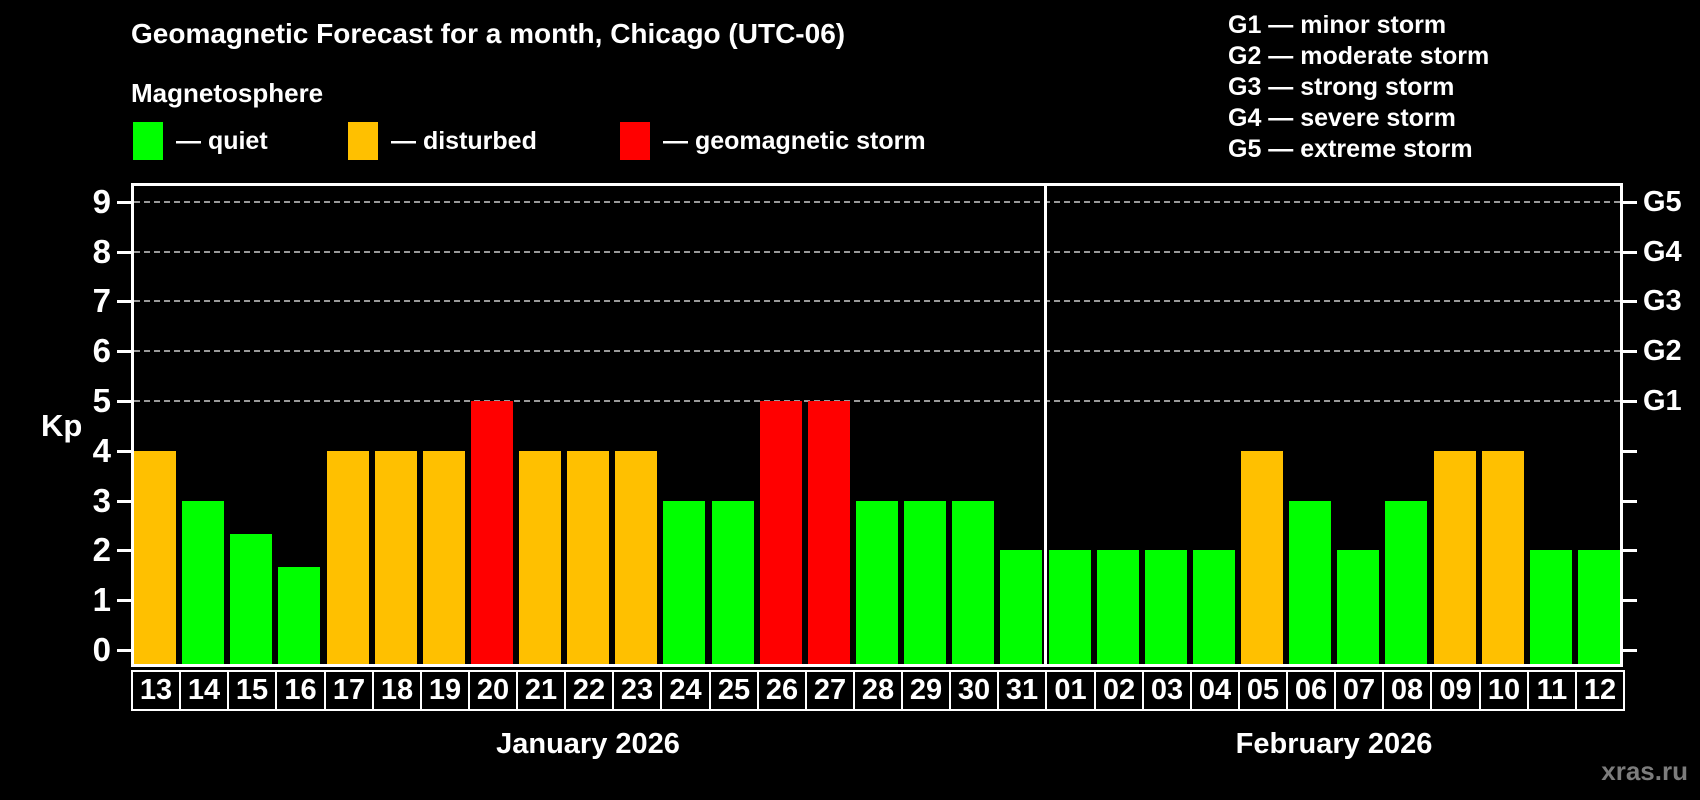  I want to click on gridline-kp9, so click(877, 202).